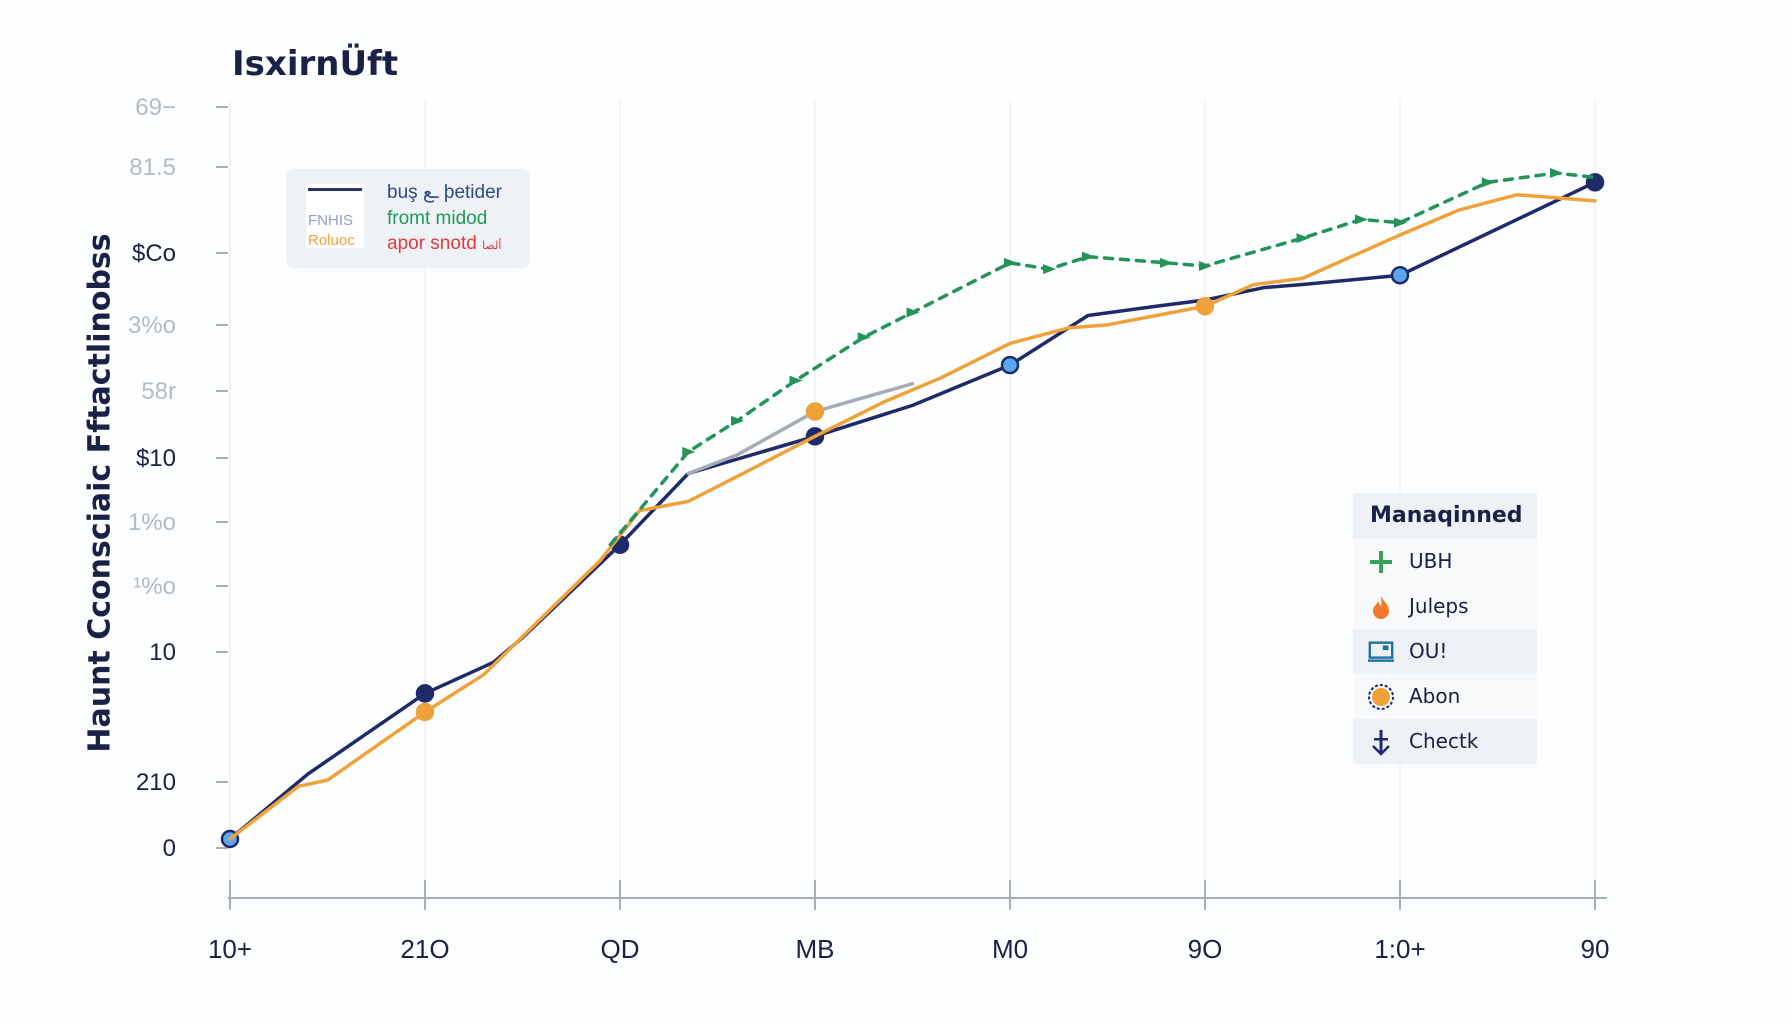  I want to click on y-tick-label: 69−, so click(155, 107).